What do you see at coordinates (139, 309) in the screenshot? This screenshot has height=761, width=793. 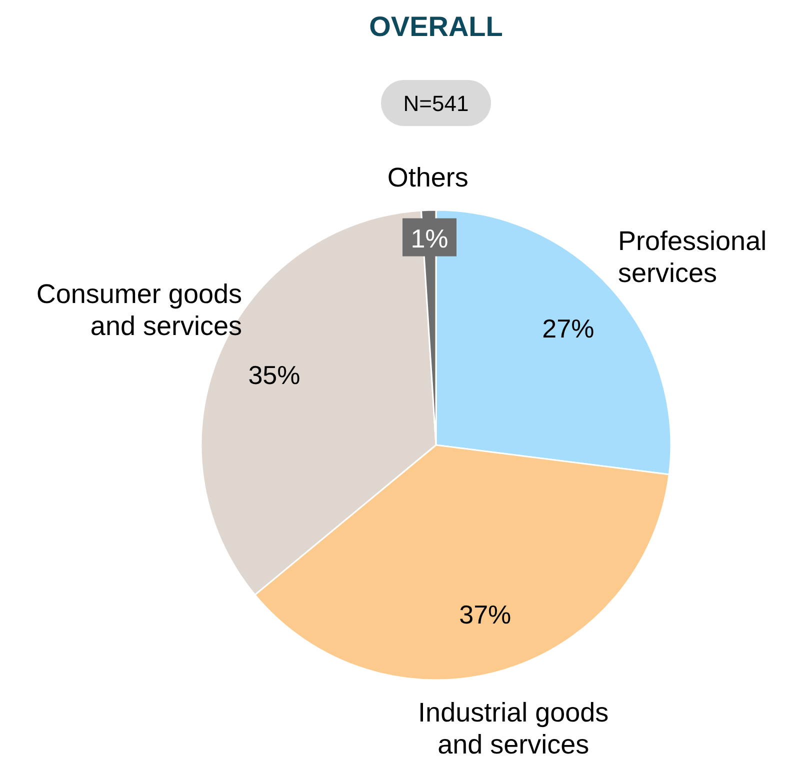 I see `slice-label: Consumer goods and services` at bounding box center [139, 309].